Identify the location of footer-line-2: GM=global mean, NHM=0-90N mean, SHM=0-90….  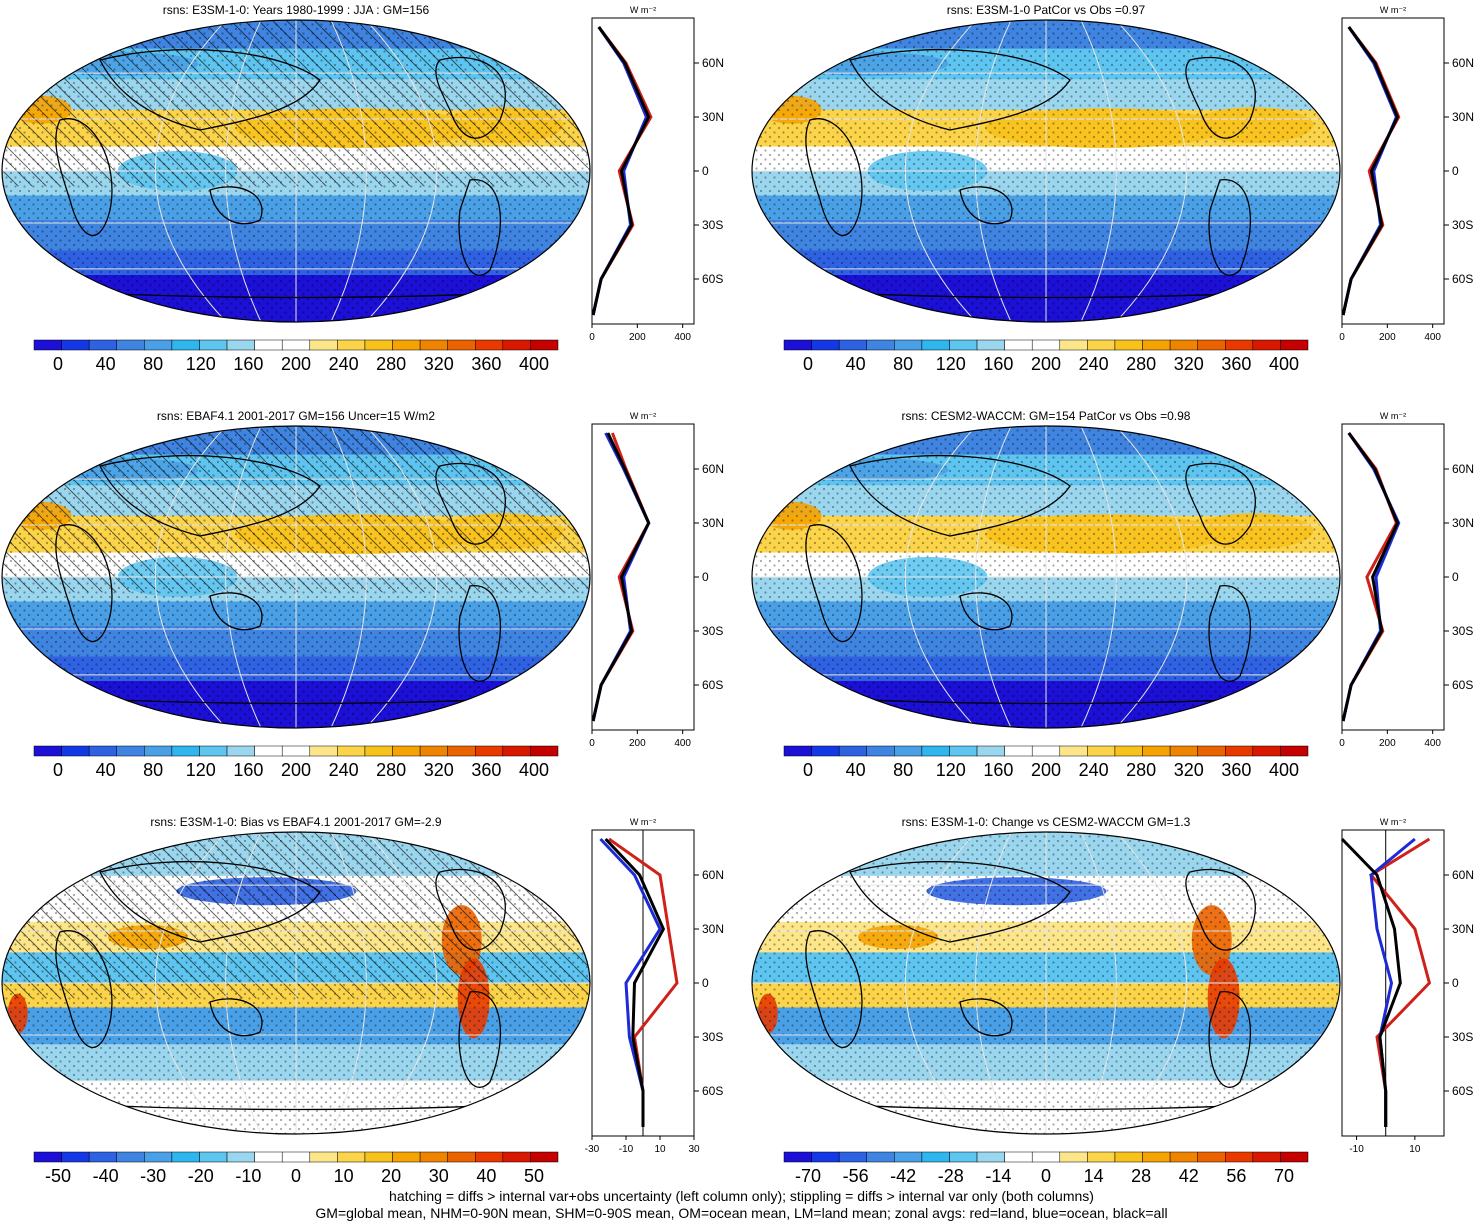
(741, 1213).